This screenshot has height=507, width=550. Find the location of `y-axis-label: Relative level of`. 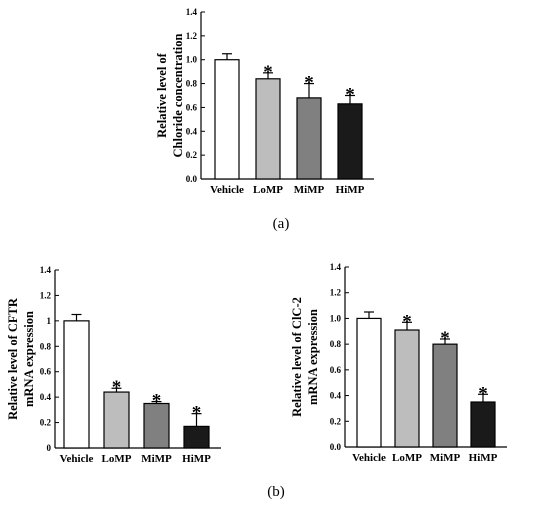

y-axis-label: Relative level of is located at coordinates (162, 95).